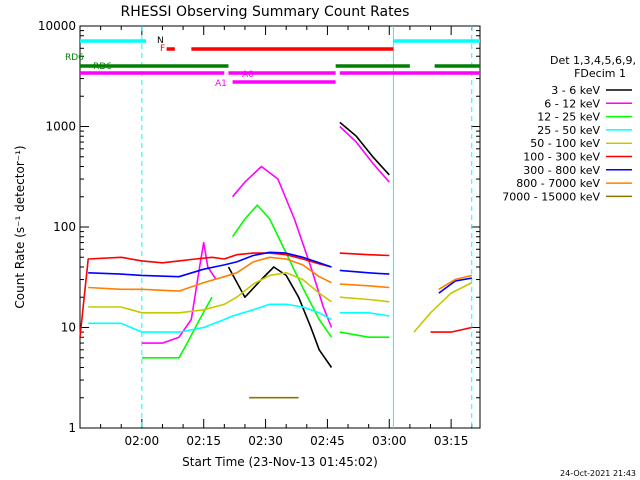  What do you see at coordinates (572, 103) in the screenshot?
I see `legend-label-1: 6 - 12 keV` at bounding box center [572, 103].